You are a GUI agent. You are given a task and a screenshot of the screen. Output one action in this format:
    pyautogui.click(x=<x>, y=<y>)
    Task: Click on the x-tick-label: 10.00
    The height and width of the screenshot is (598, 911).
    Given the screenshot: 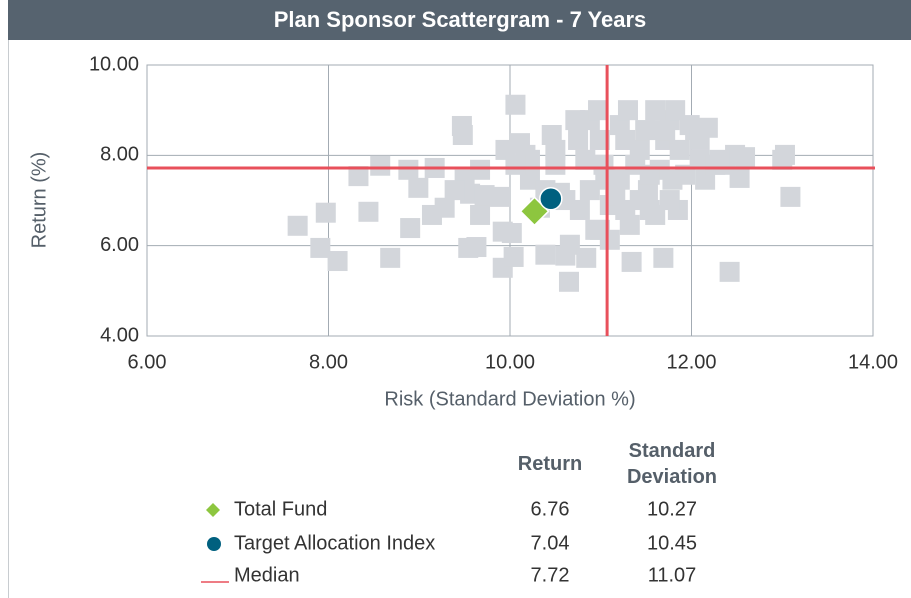 What is the action you would take?
    pyautogui.click(x=510, y=362)
    